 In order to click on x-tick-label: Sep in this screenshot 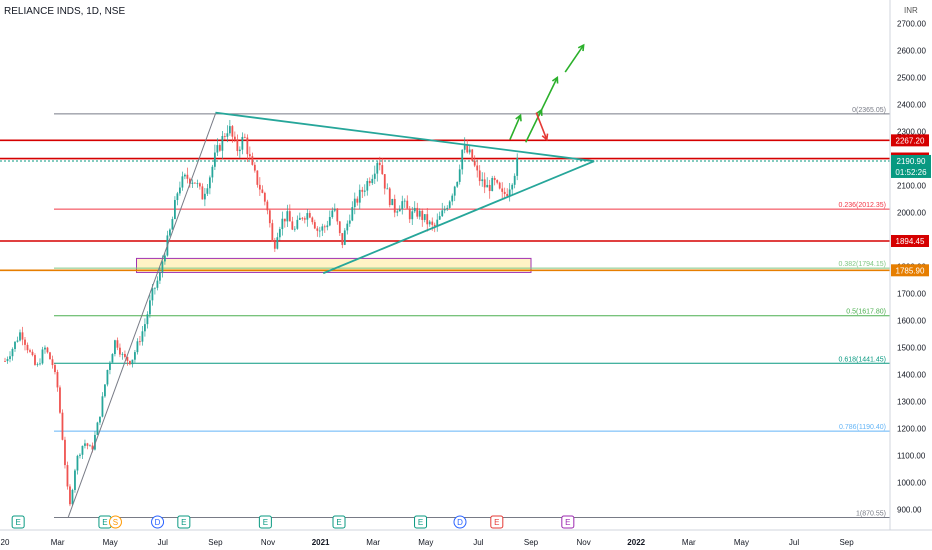, I will do `click(846, 542)`.